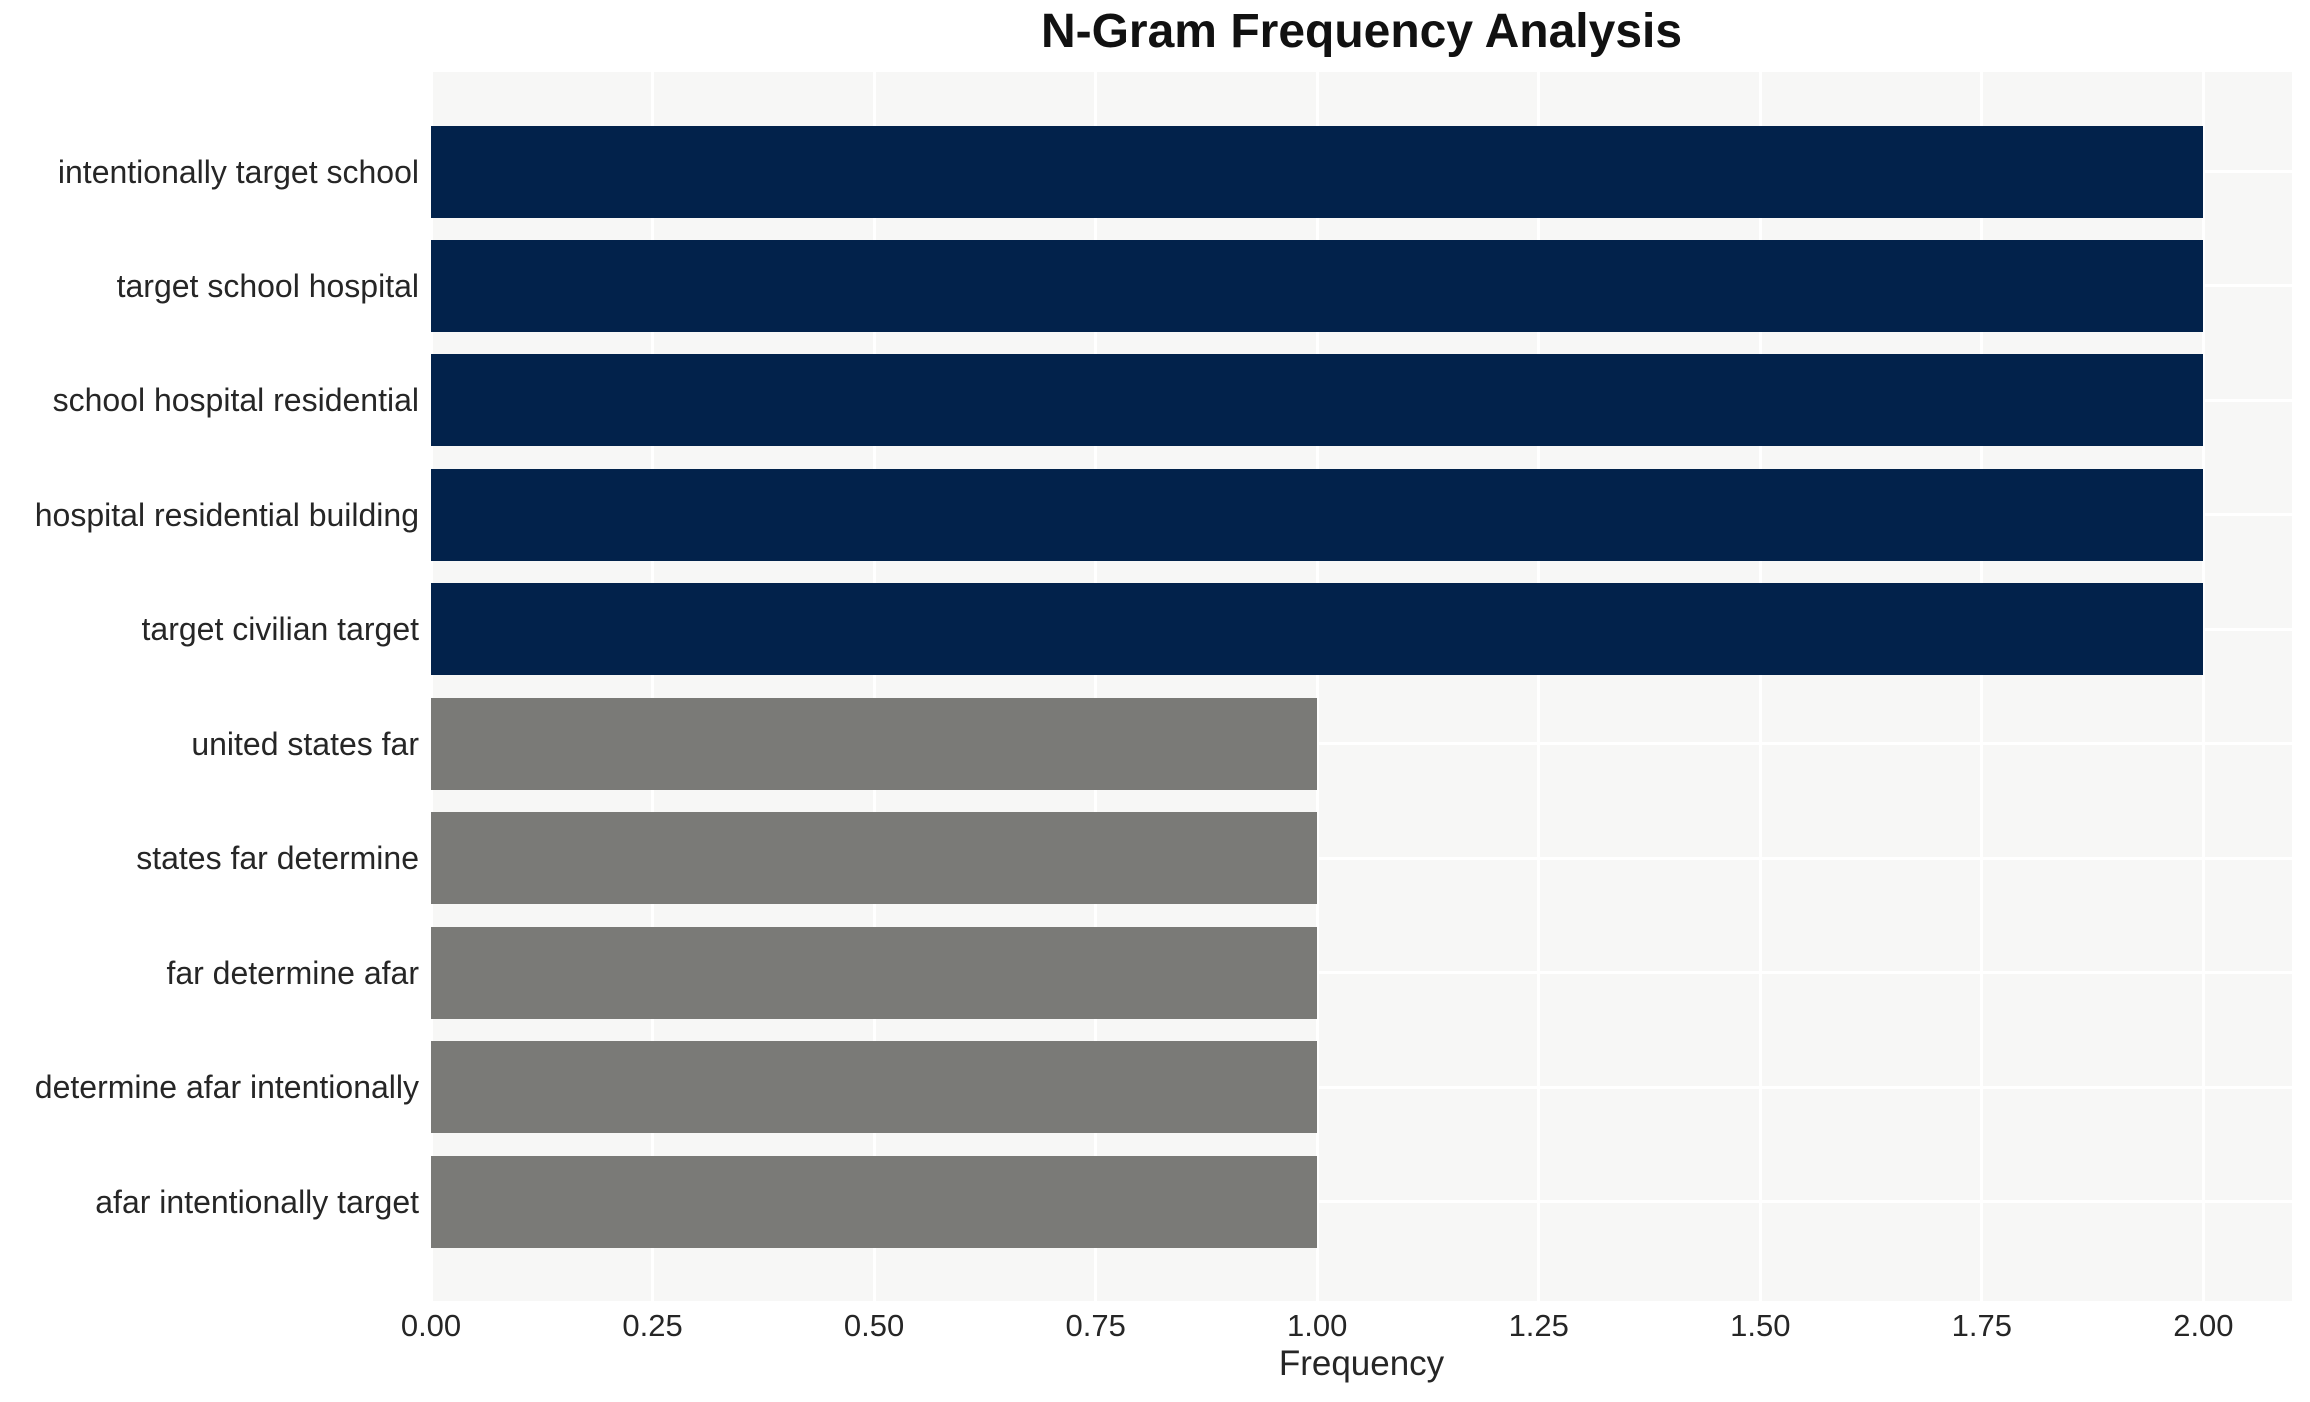 The image size is (2310, 1402). I want to click on y-tick-label: determine afar intentionally, so click(226, 1087).